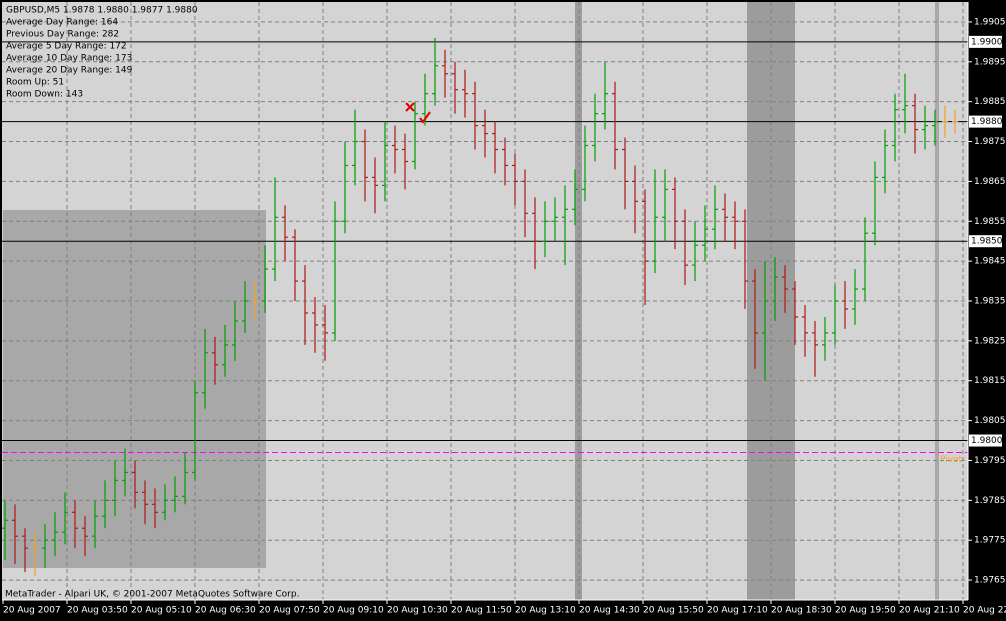 Image resolution: width=1006 pixels, height=621 pixels. Describe the element at coordinates (609, 611) in the screenshot. I see `x-tick-label: 20 Aug 14:30` at that location.